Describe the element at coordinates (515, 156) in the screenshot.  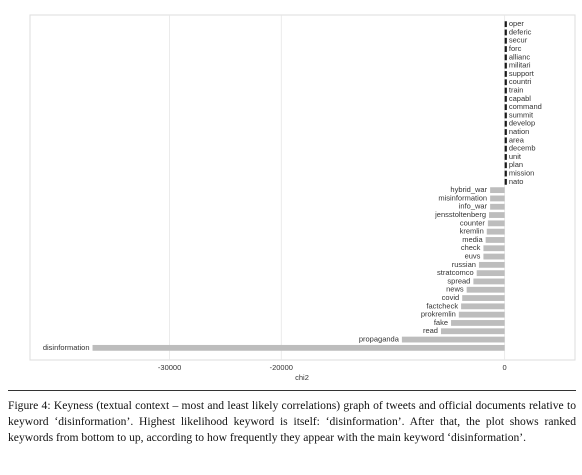
I see `bar-label: unit` at that location.